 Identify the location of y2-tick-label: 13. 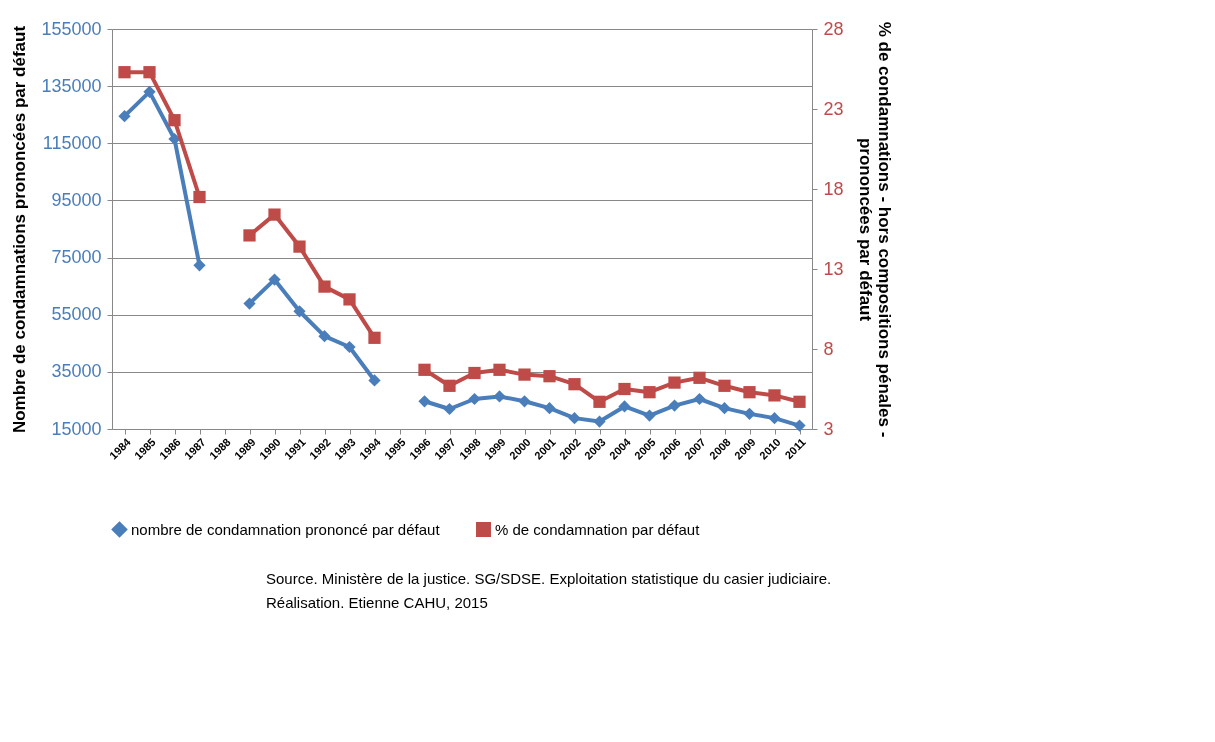
(833, 268).